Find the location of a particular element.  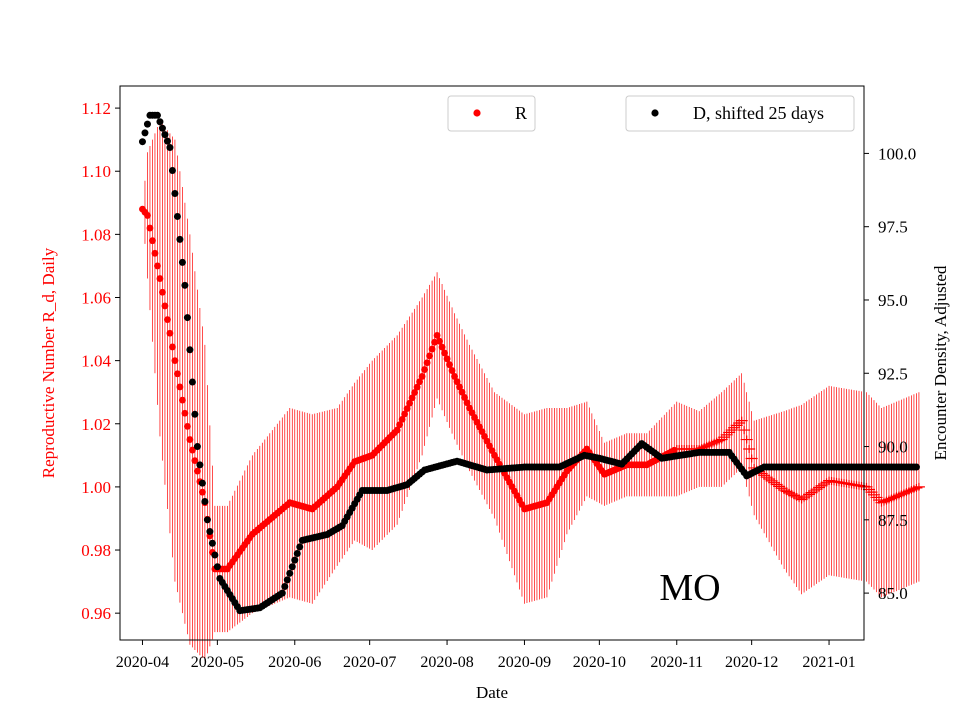

x-axis-label: Date is located at coordinates (492, 692).